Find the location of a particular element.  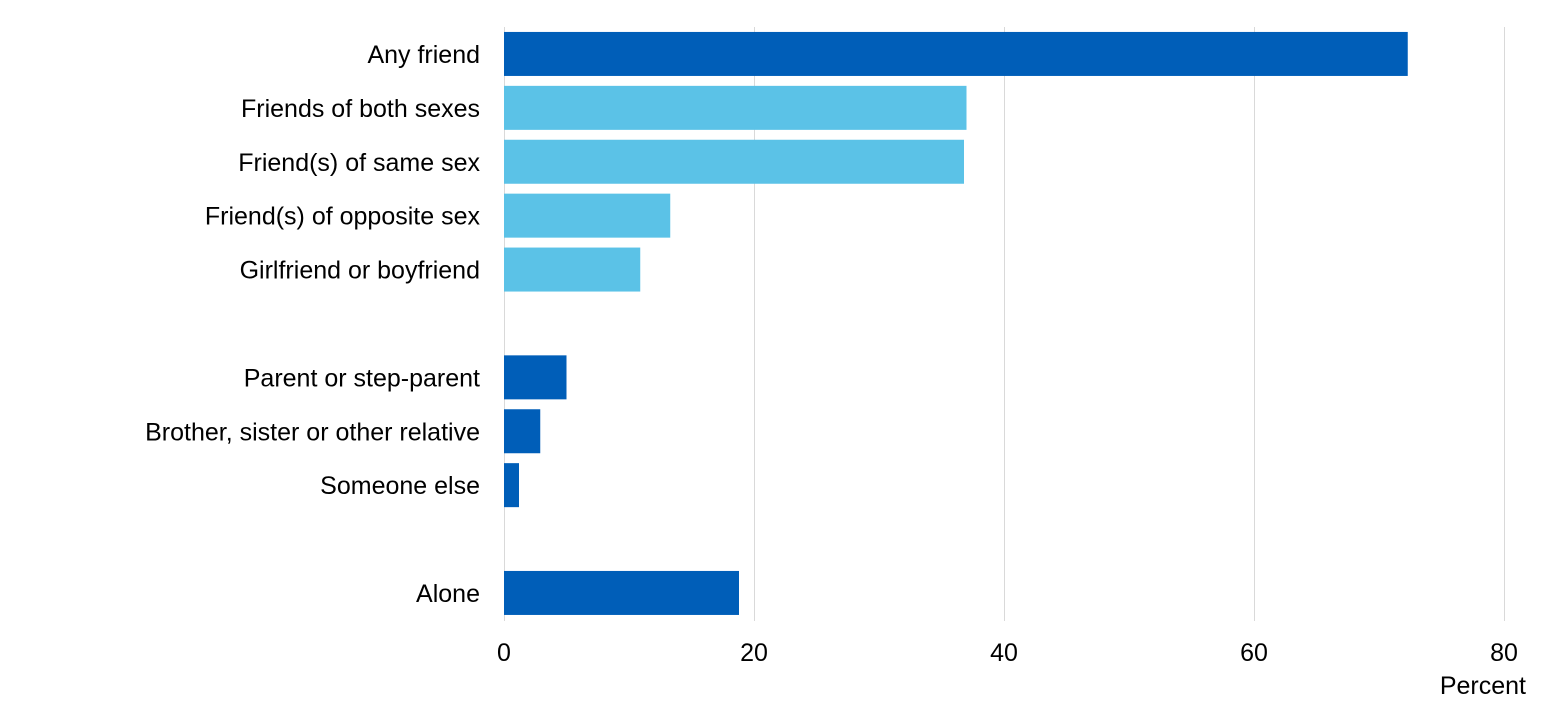

category-label: Friends of both sexes is located at coordinates (360, 109).